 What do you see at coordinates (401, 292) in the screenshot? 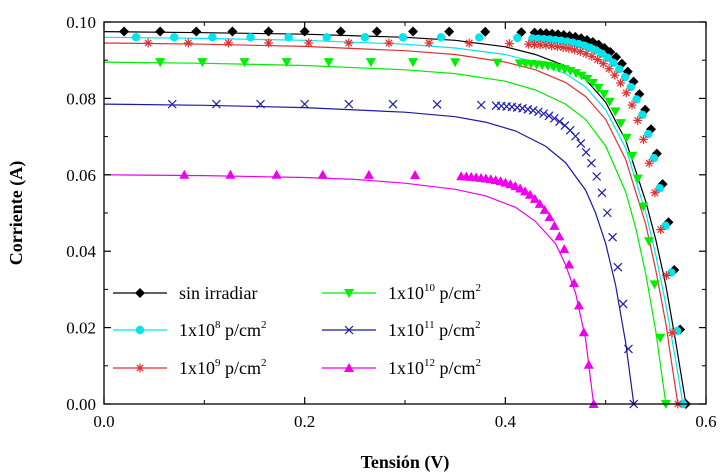
I see `legend-item-4: 1x1010 p/cm2` at bounding box center [401, 292].